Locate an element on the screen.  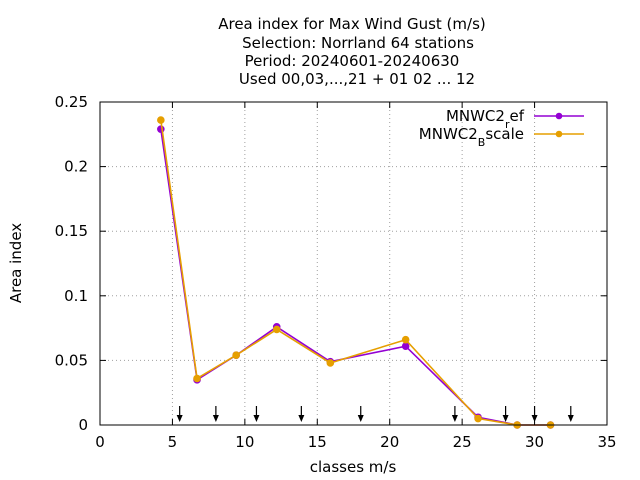
y-axis-label: Area index is located at coordinates (16, 263).